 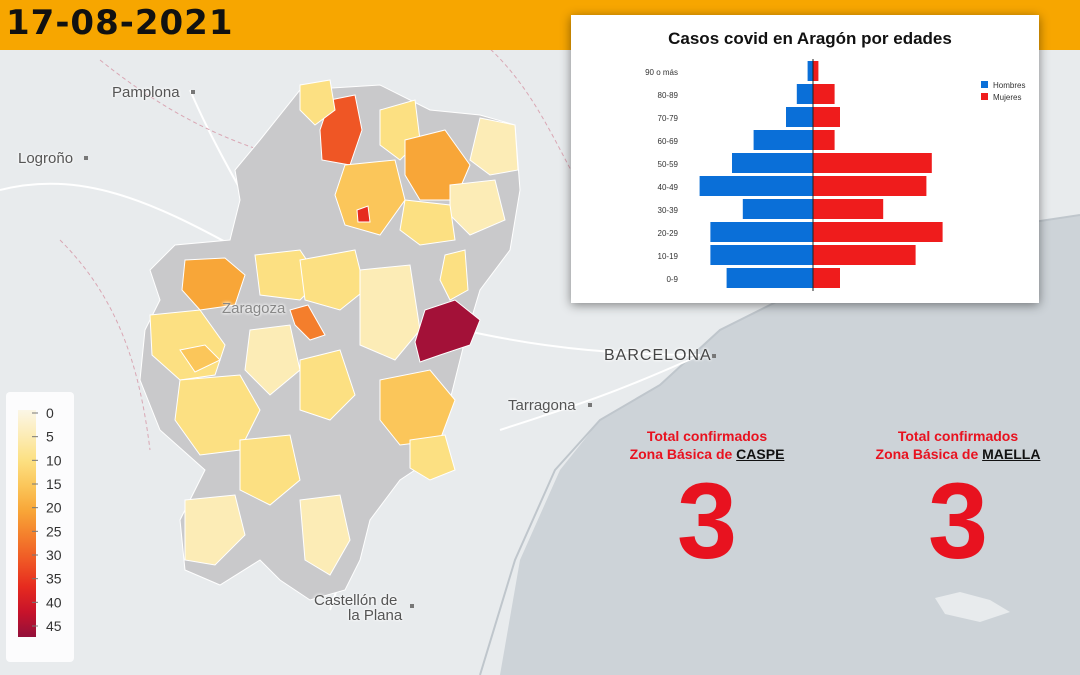 I want to click on legend-entry-label: Hombres, so click(x=1009, y=85).